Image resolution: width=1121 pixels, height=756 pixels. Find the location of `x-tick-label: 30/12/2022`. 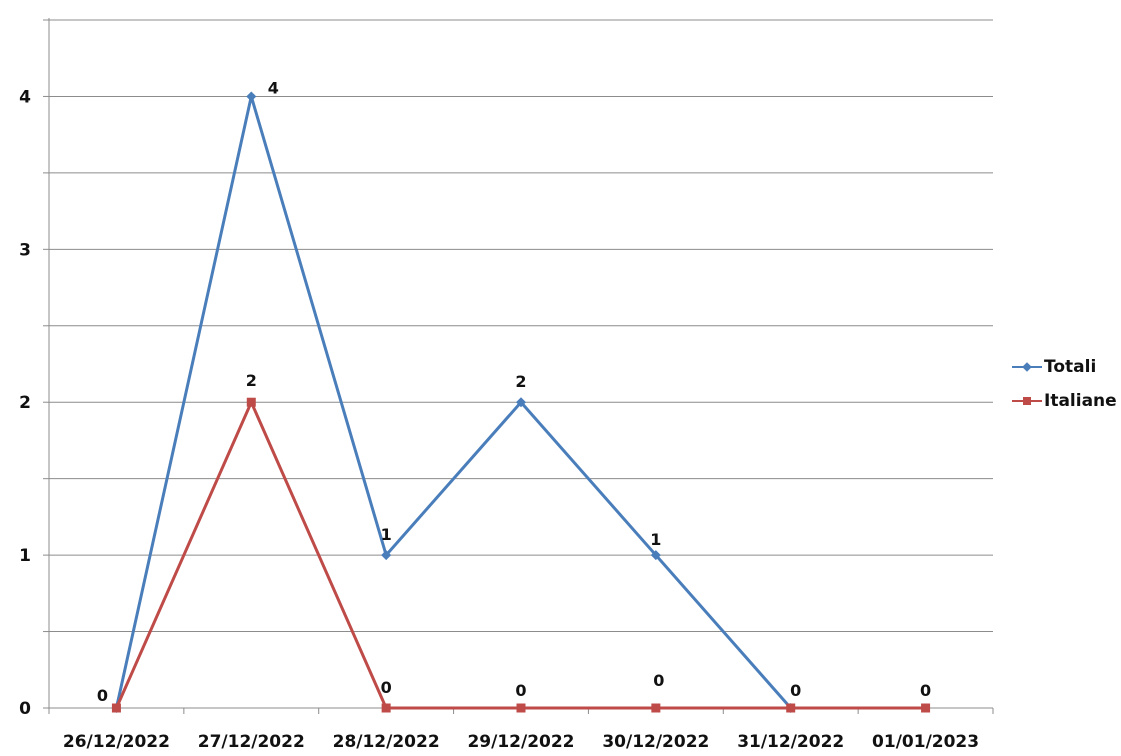

x-tick-label: 30/12/2022 is located at coordinates (655, 742).